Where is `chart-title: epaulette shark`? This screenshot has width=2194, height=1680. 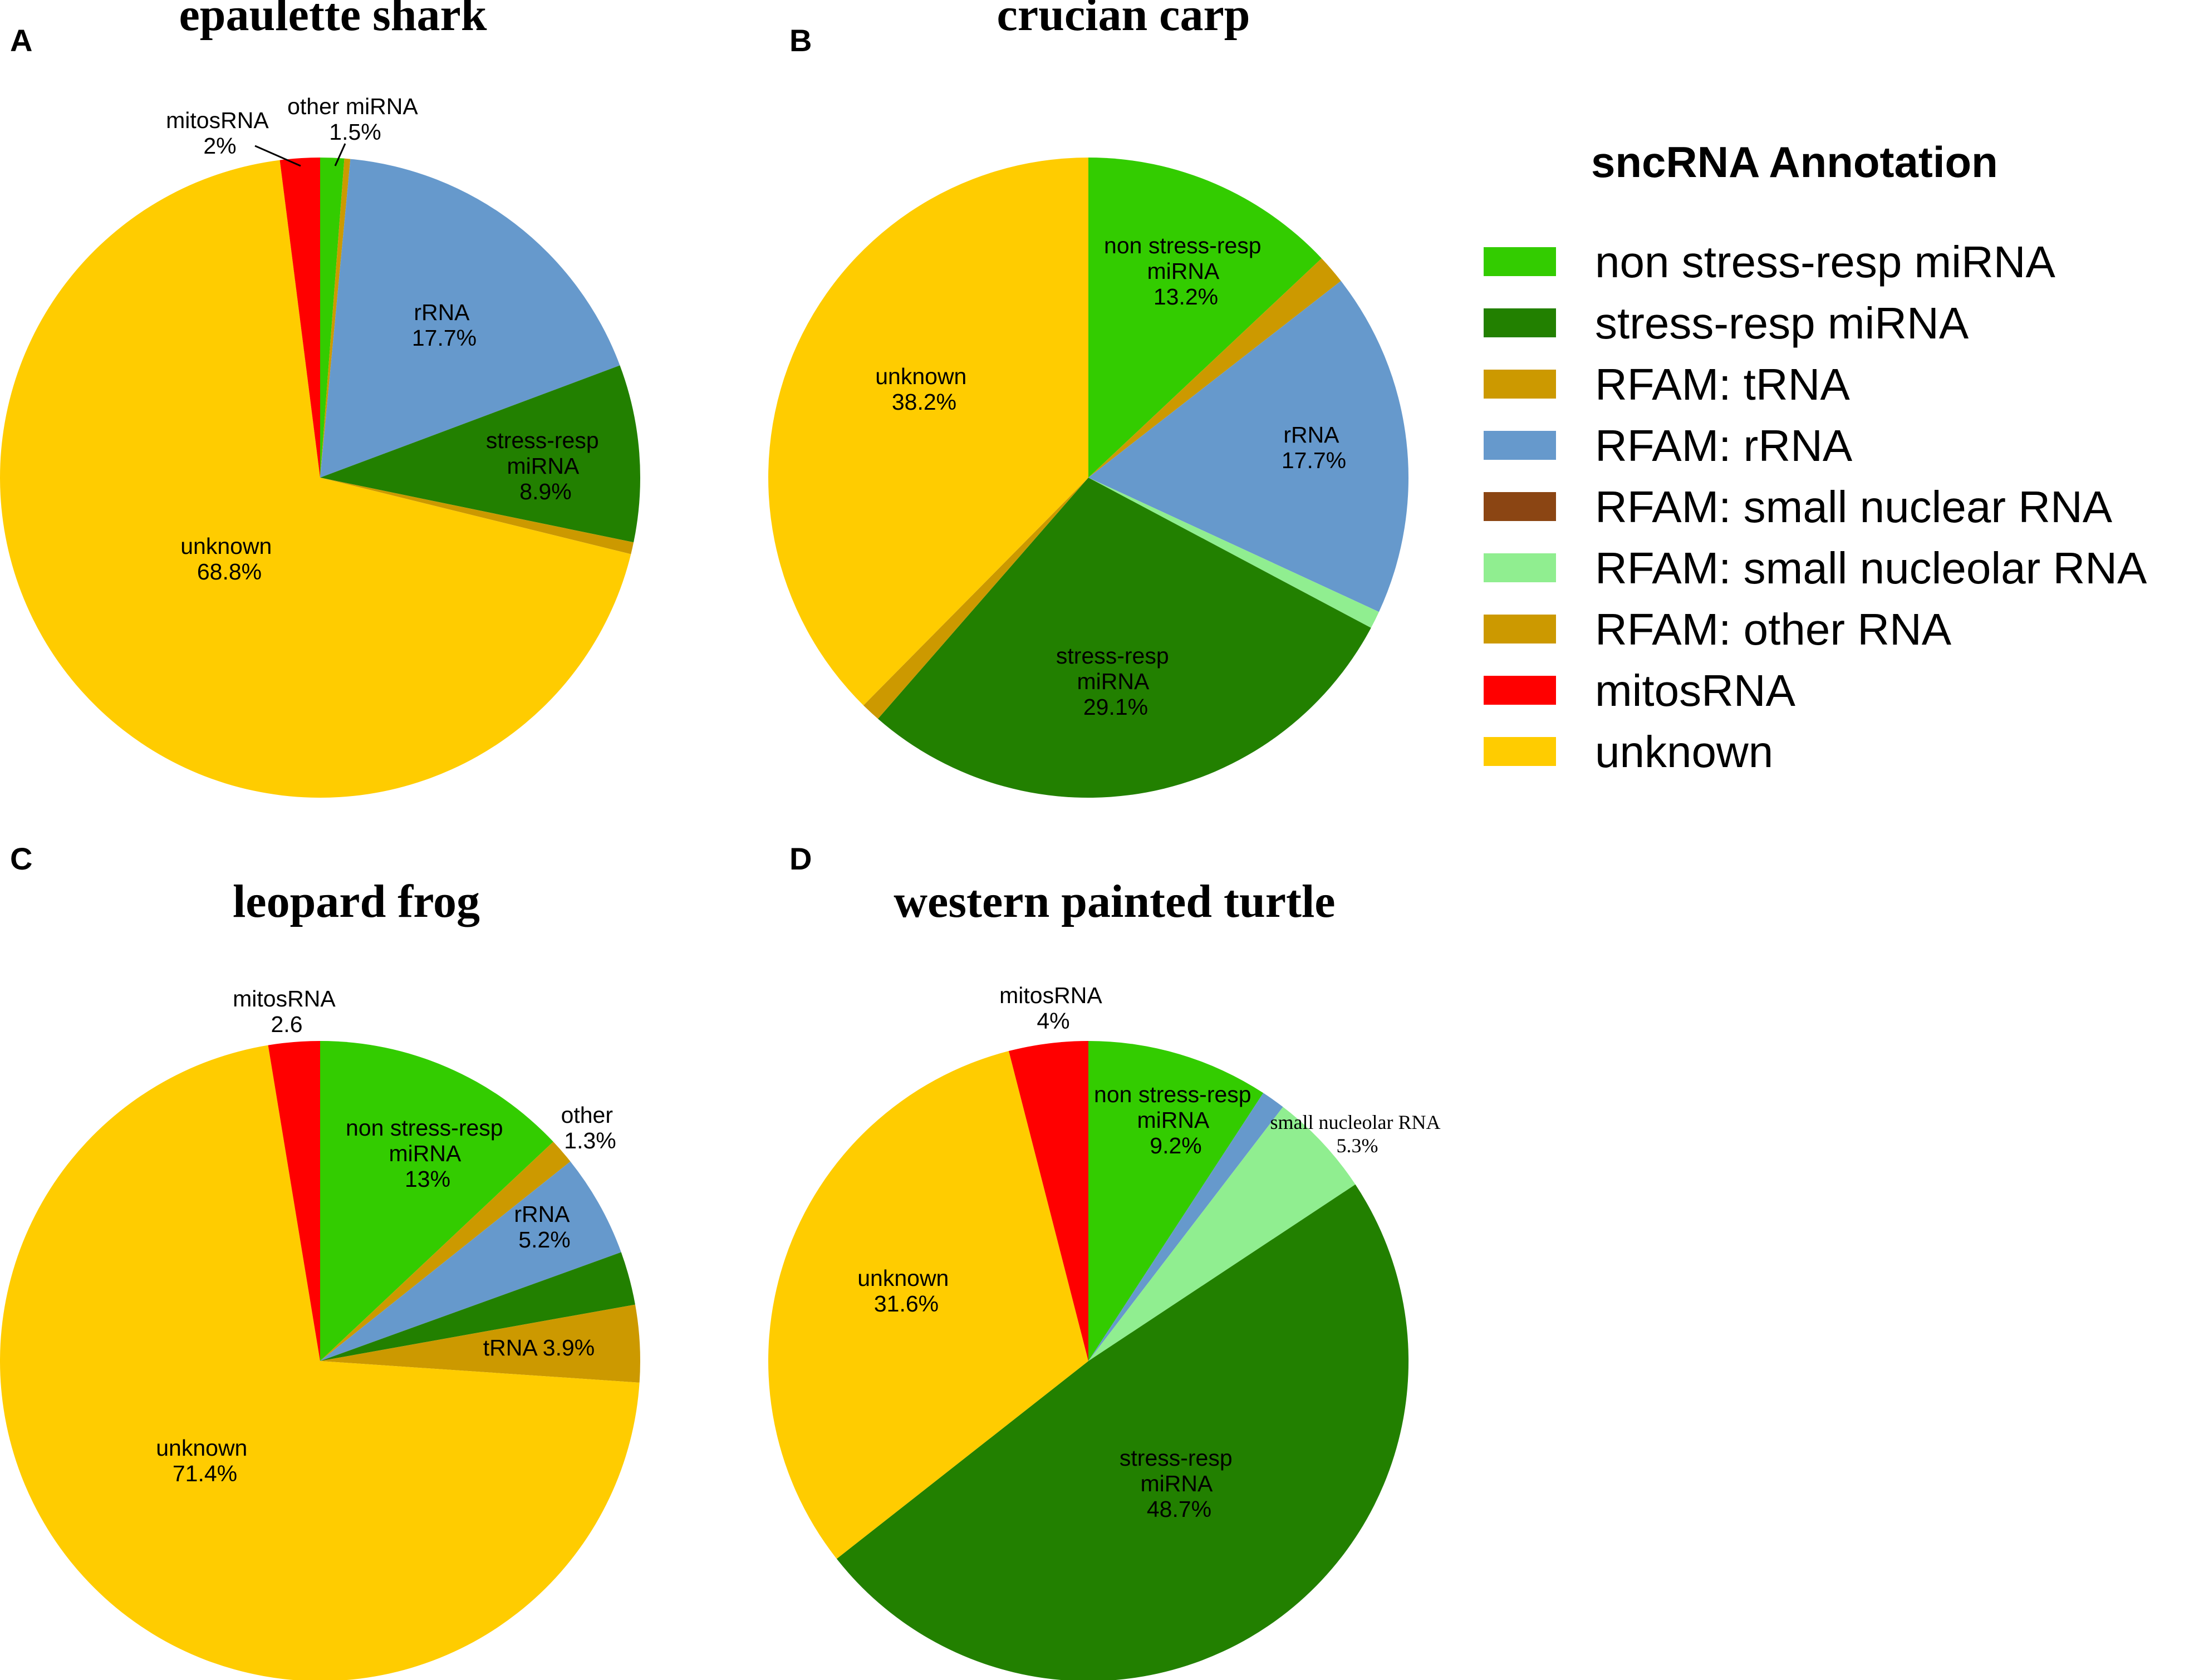 chart-title: epaulette shark is located at coordinates (333, 20).